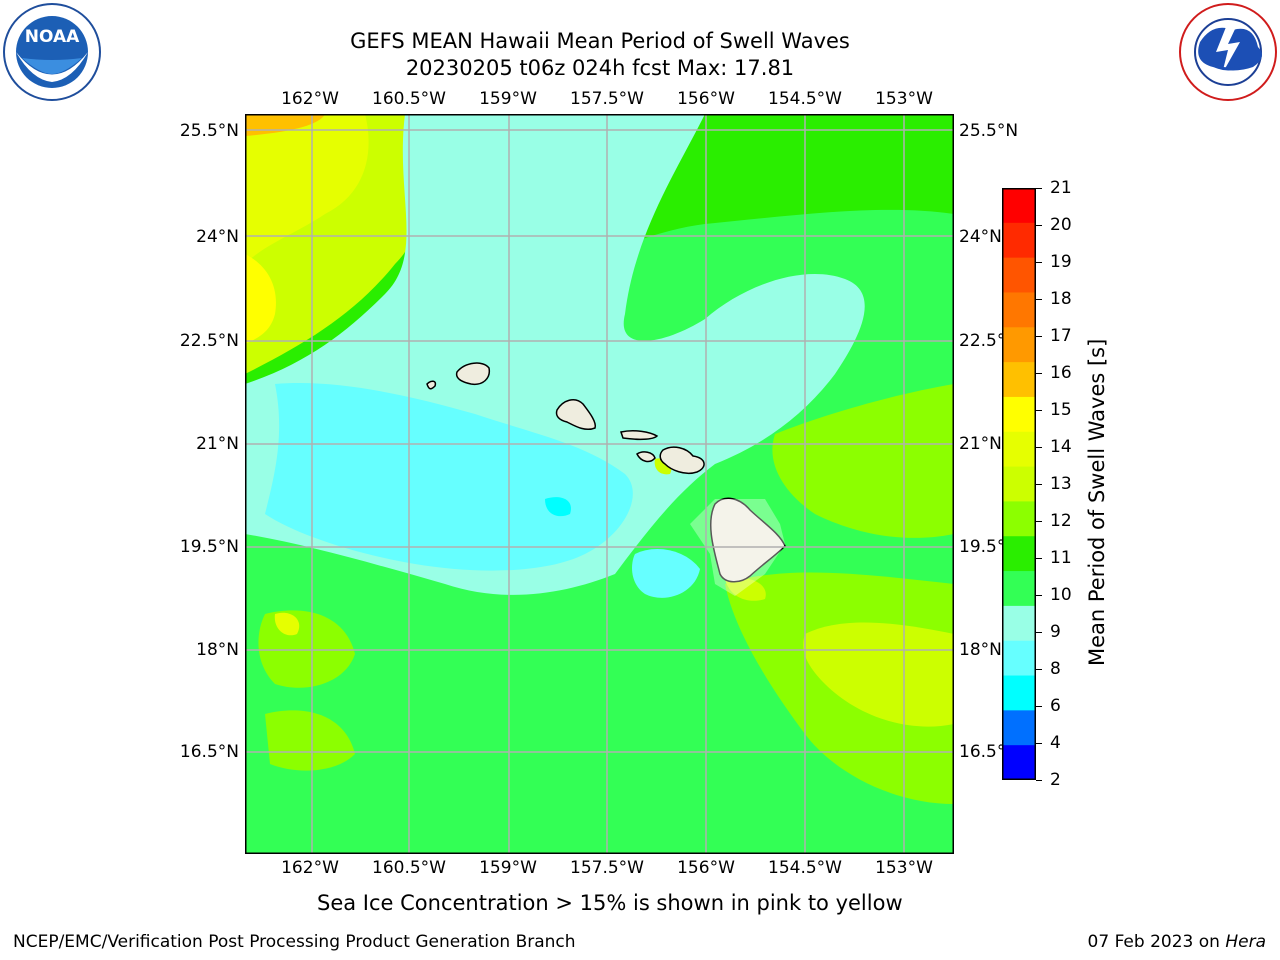  Describe the element at coordinates (745, 589) in the screenshot. I see `field-lee-13-14s` at that location.